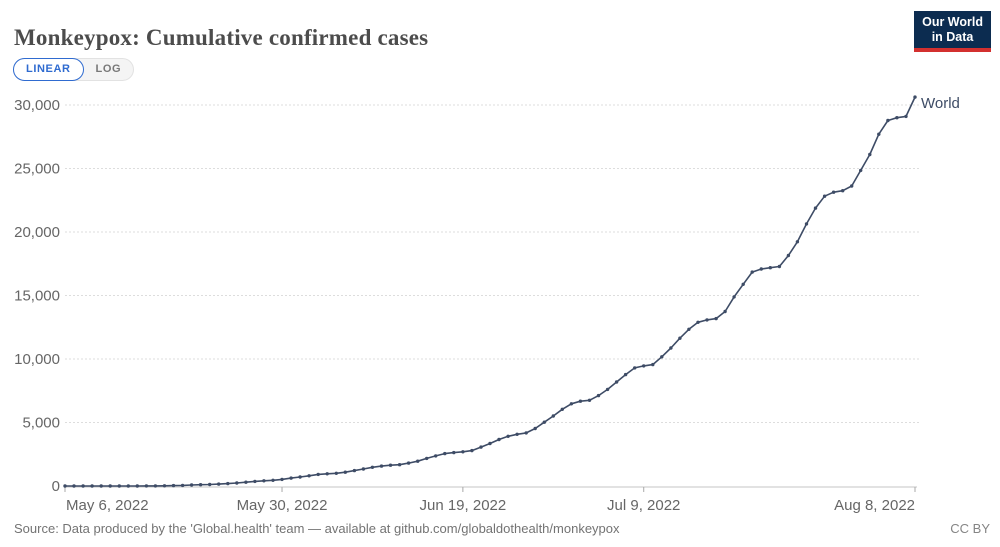 Image resolution: width=1000 pixels, height=547 pixels. What do you see at coordinates (109, 69) in the screenshot?
I see `log-scale-button: LOG` at bounding box center [109, 69].